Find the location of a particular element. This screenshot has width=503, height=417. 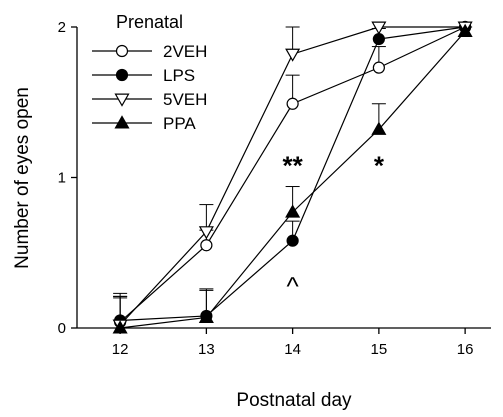

legend-marker-5veh is located at coordinates (122, 100).